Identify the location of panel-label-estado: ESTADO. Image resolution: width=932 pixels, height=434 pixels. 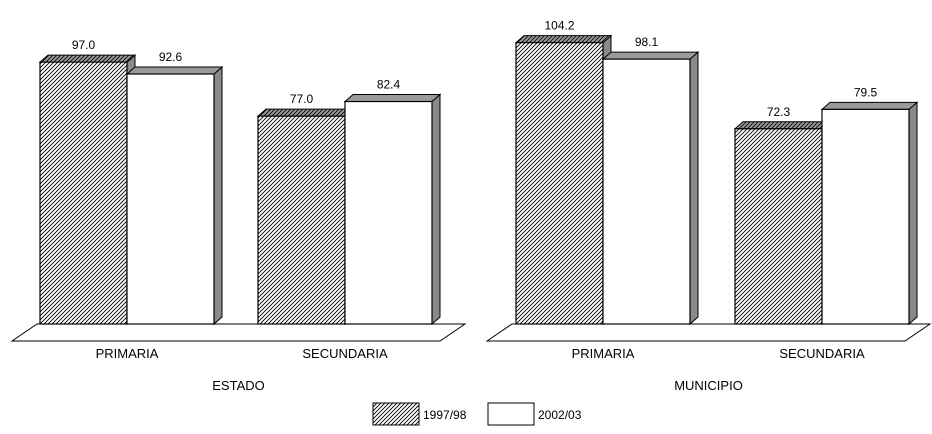
(238, 385).